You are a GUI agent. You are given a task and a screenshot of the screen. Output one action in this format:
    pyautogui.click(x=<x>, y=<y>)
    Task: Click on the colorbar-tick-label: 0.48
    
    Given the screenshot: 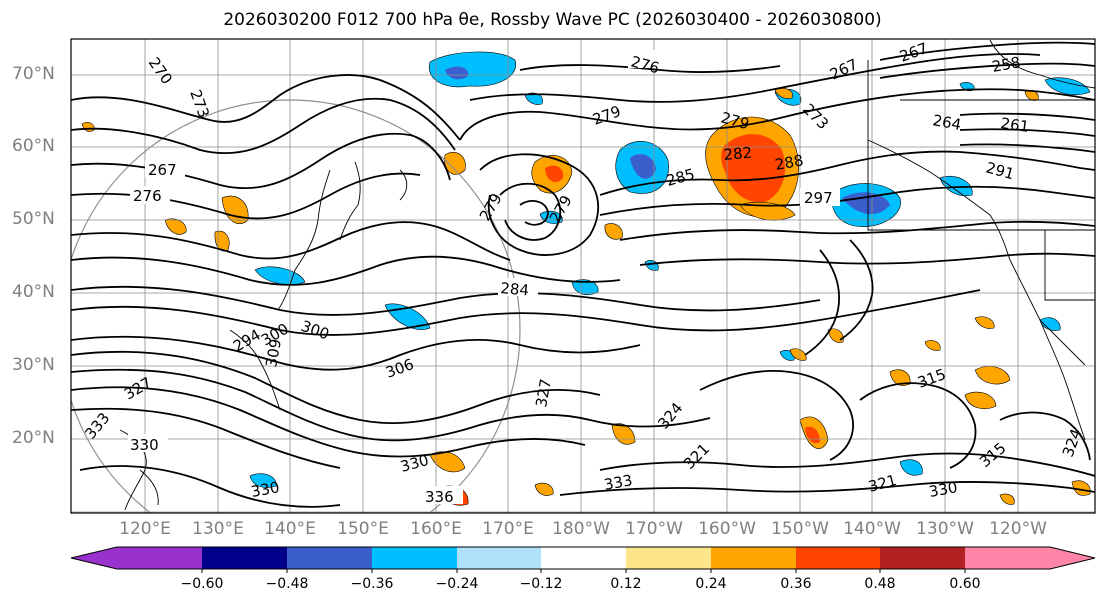 What is the action you would take?
    pyautogui.click(x=880, y=584)
    